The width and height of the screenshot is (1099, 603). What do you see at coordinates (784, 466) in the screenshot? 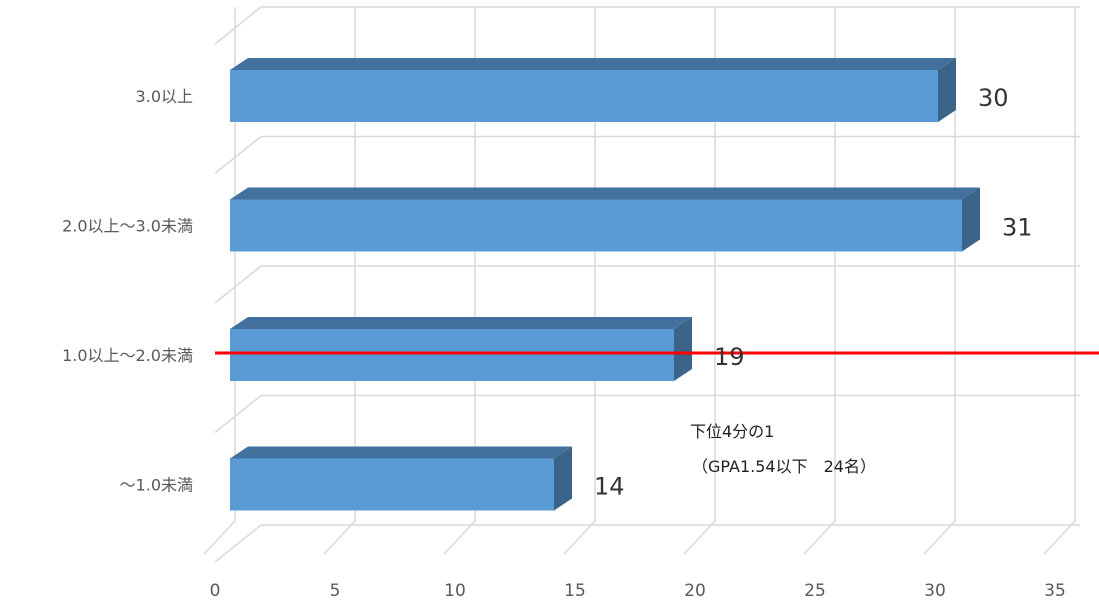
I see `annotation-line2: （GPA1.54以下 24名）` at bounding box center [784, 466].